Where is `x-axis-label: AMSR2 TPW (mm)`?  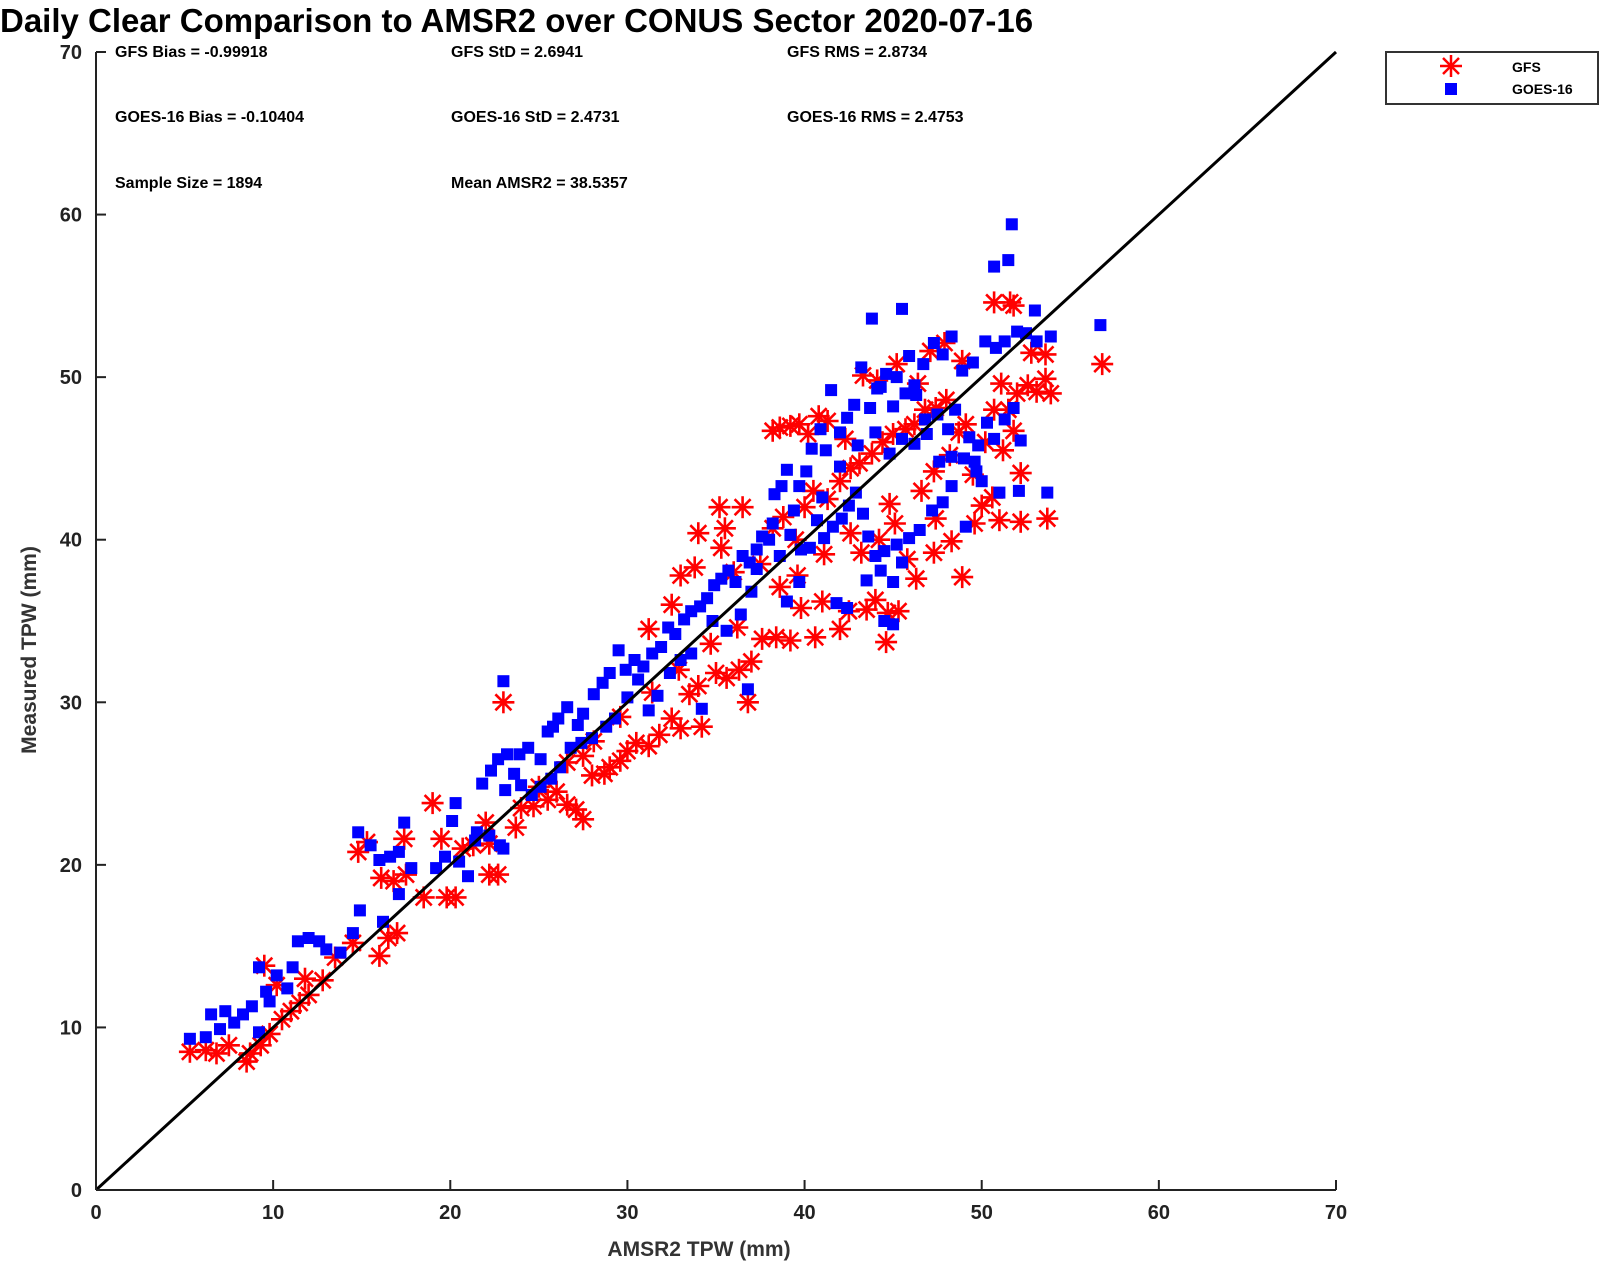
x-axis-label: AMSR2 TPW (mm) is located at coordinates (698, 1249).